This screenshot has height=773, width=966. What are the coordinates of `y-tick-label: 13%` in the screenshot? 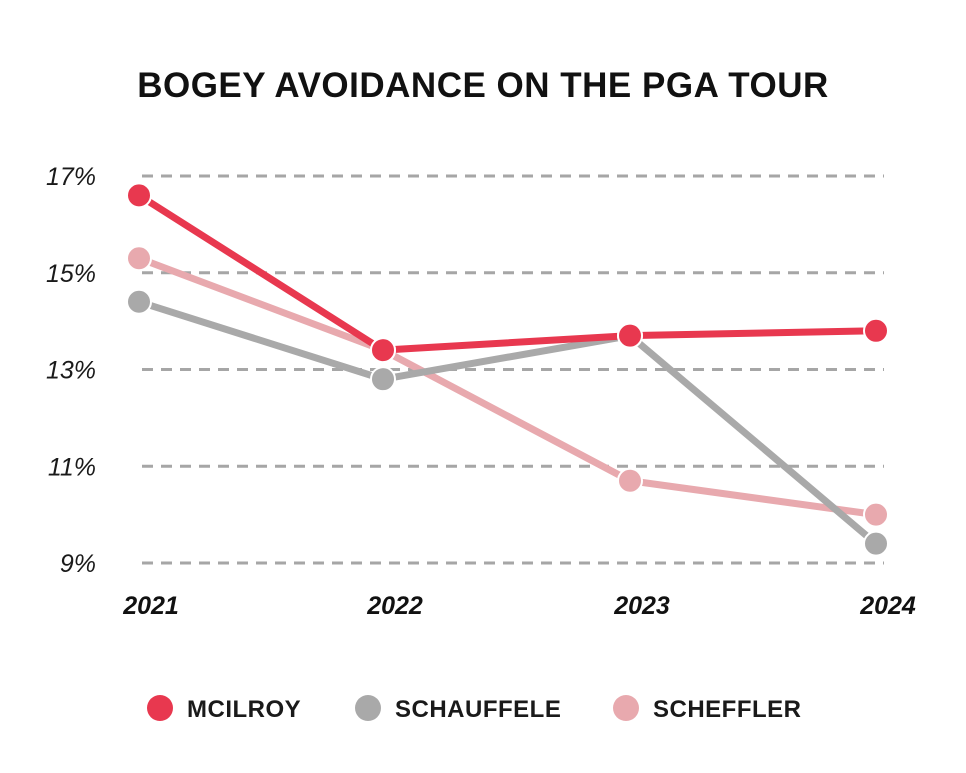 It's located at (71, 371).